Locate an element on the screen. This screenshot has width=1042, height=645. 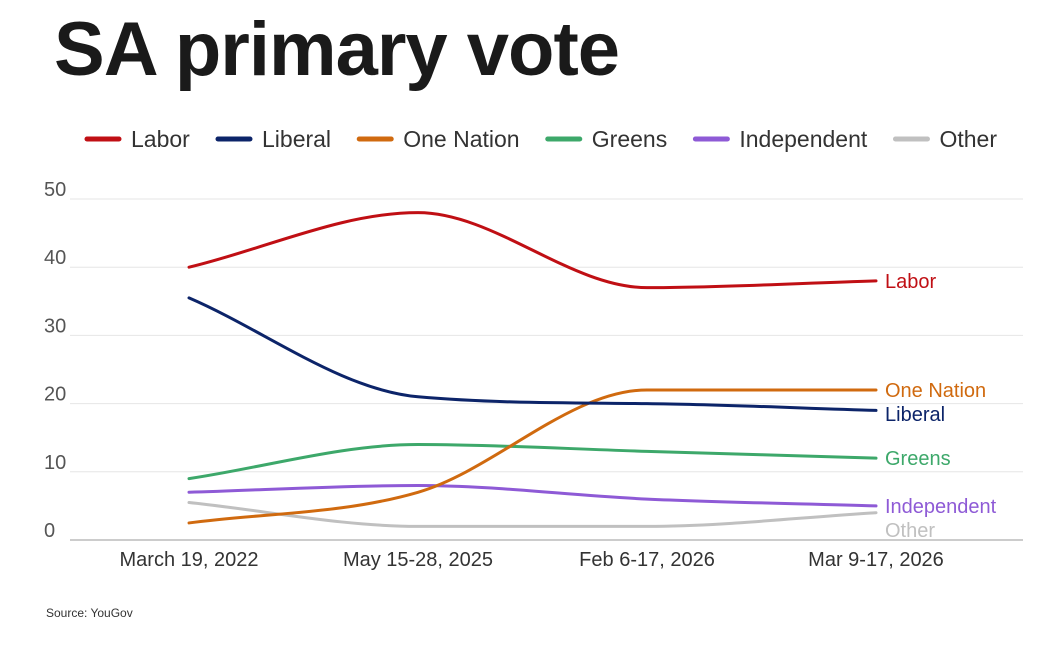
y-tick-label: 40 is located at coordinates (55, 258).